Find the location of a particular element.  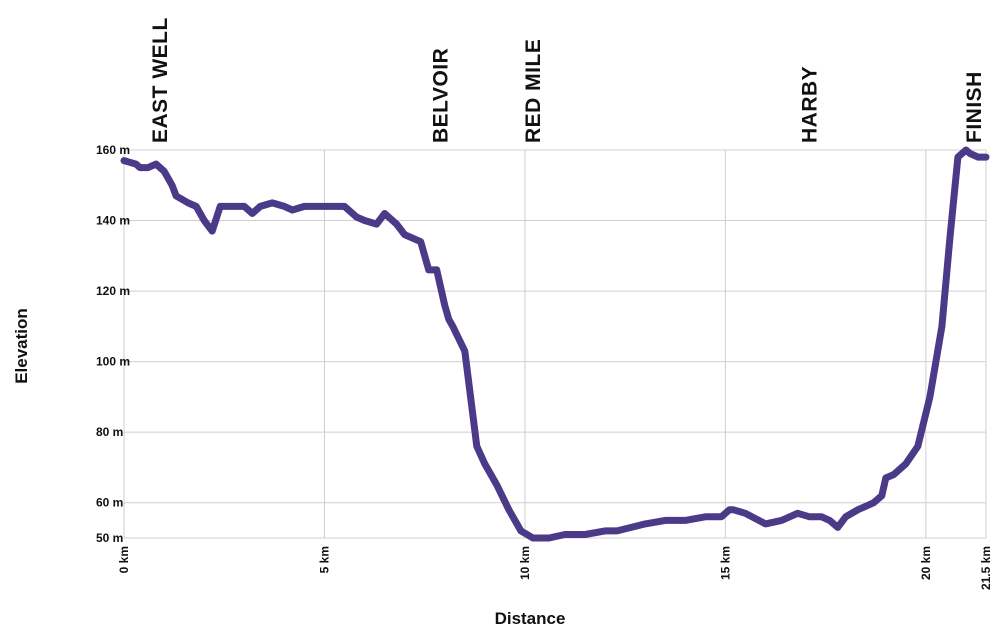

landmark-label: HARBY is located at coordinates (810, 104).